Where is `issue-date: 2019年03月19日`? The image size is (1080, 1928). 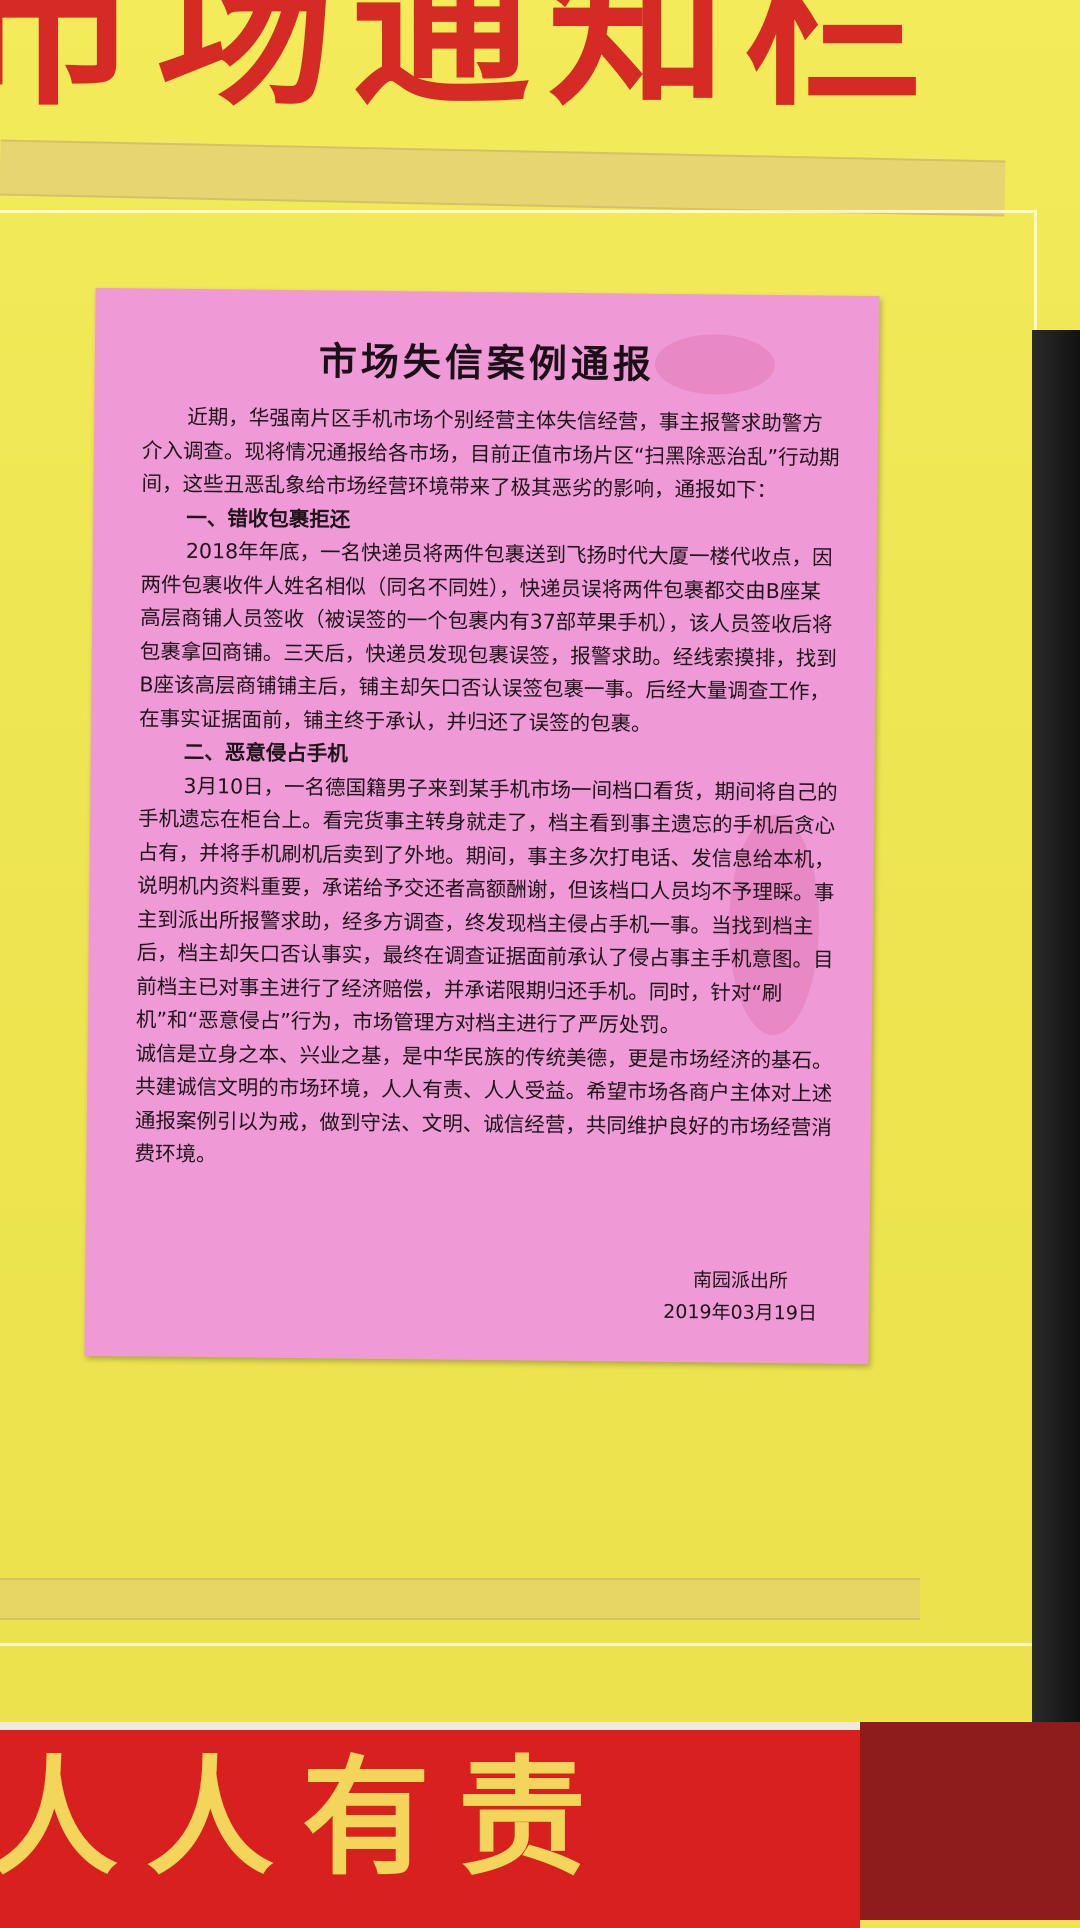
issue-date: 2019年03月19日 is located at coordinates (740, 1312).